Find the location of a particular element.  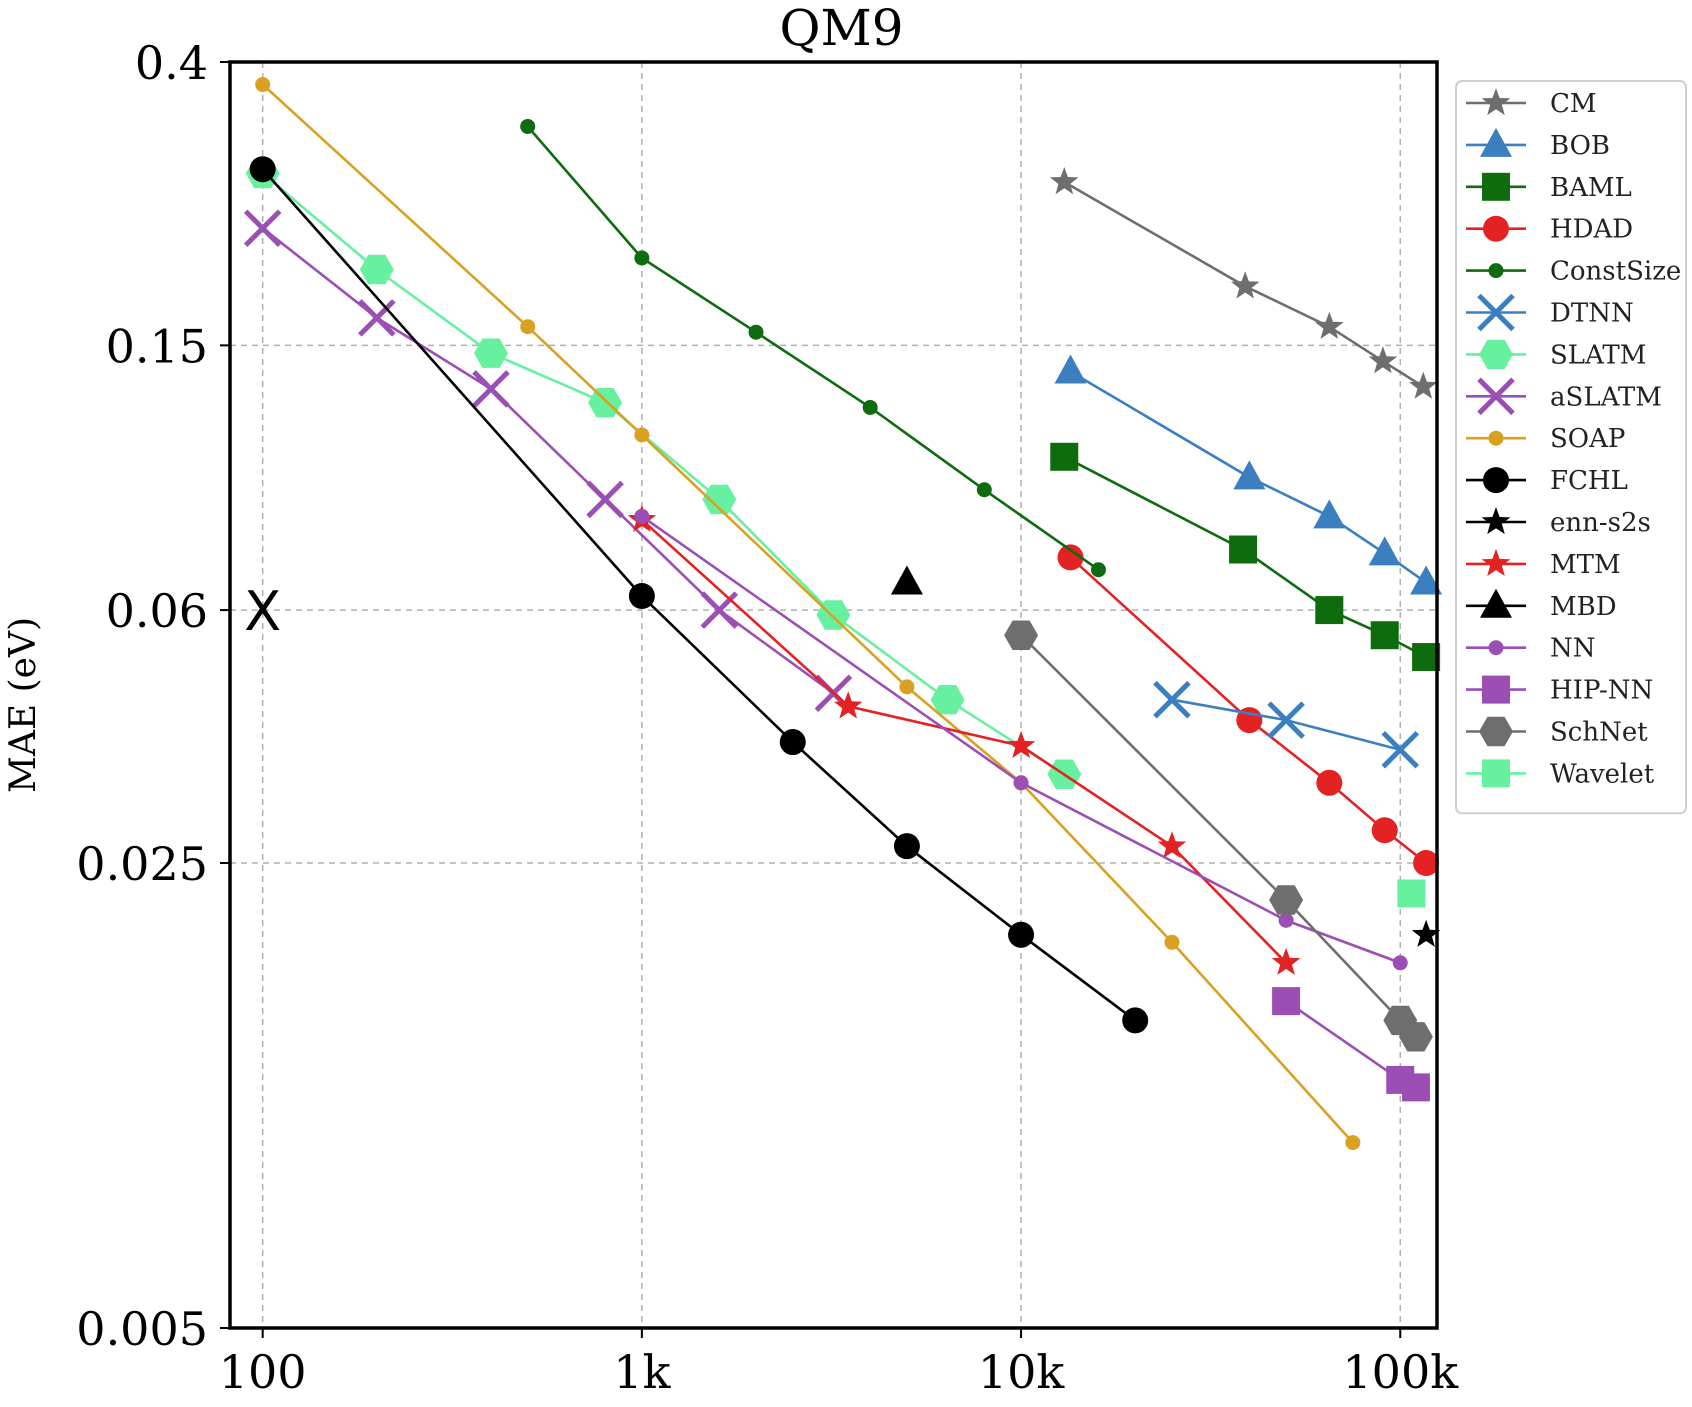

legend-label: SOAP is located at coordinates (1587, 439).